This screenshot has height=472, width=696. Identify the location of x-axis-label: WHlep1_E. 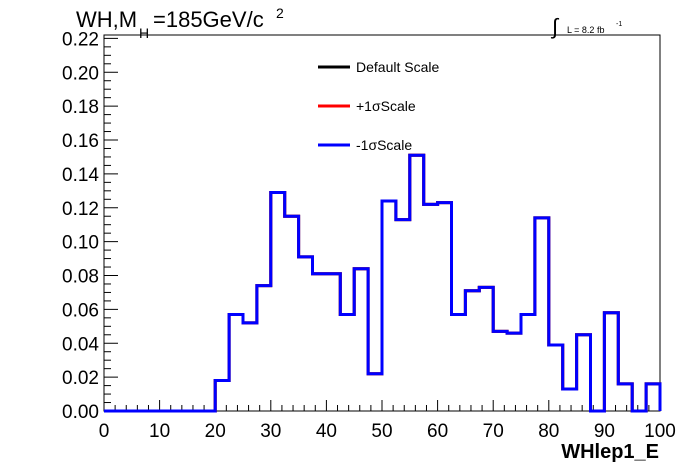
(610, 452).